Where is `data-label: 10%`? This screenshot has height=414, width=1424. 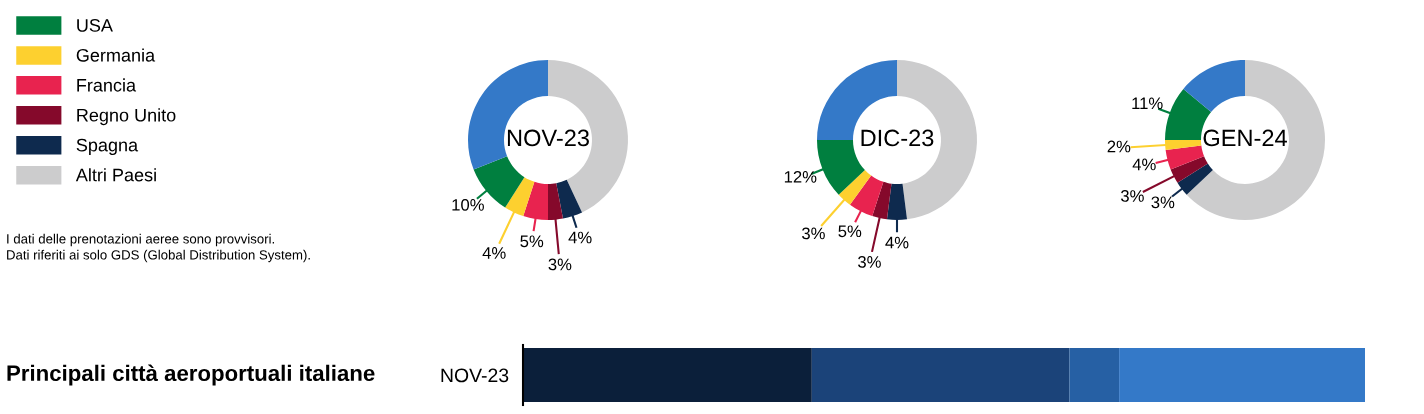 data-label: 10% is located at coordinates (468, 204).